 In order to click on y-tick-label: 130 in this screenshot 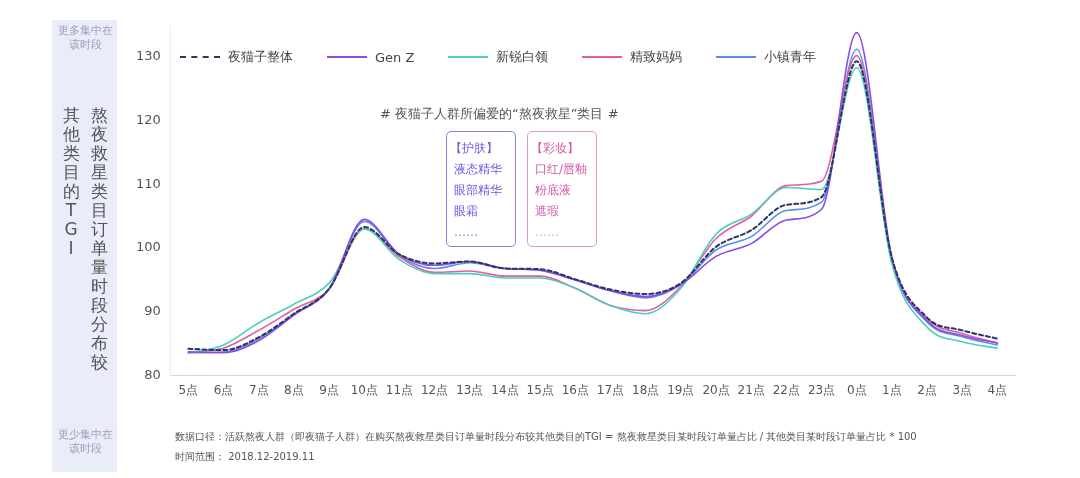, I will do `click(148, 56)`.